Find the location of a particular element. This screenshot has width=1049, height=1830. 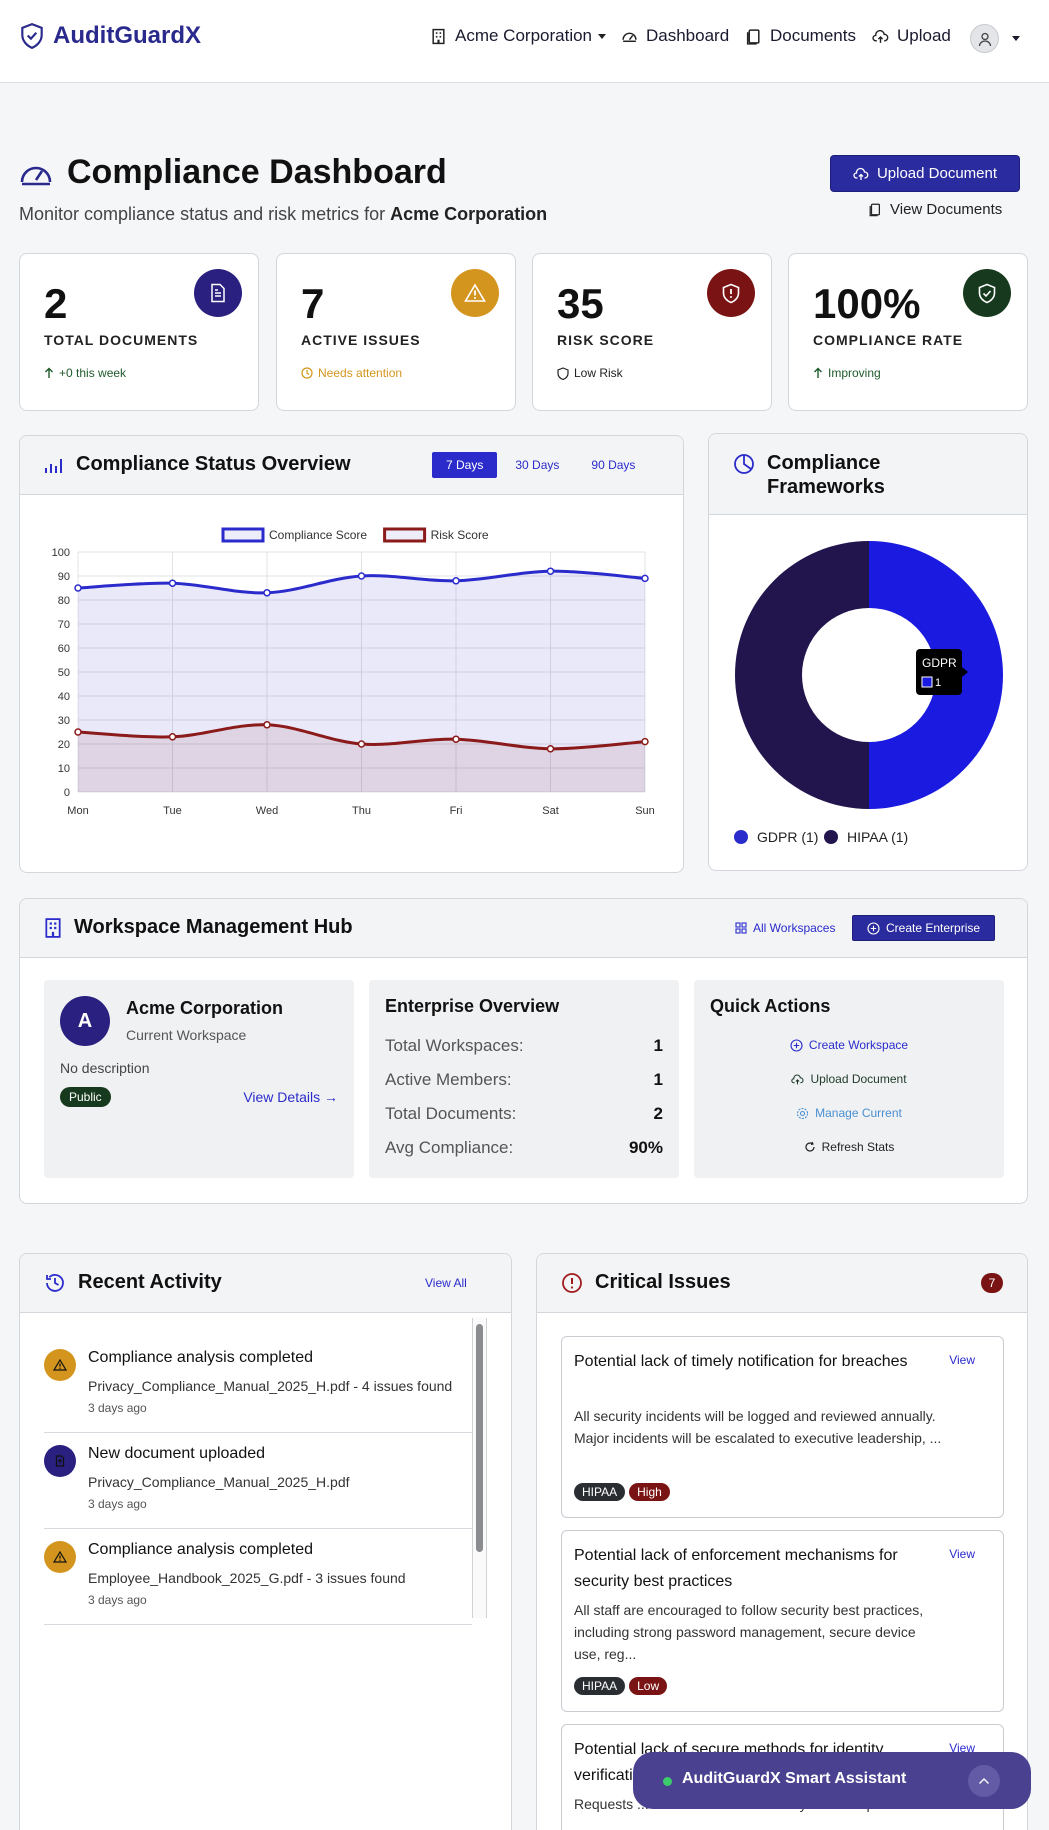

x-tick-label: Fri is located at coordinates (456, 811).